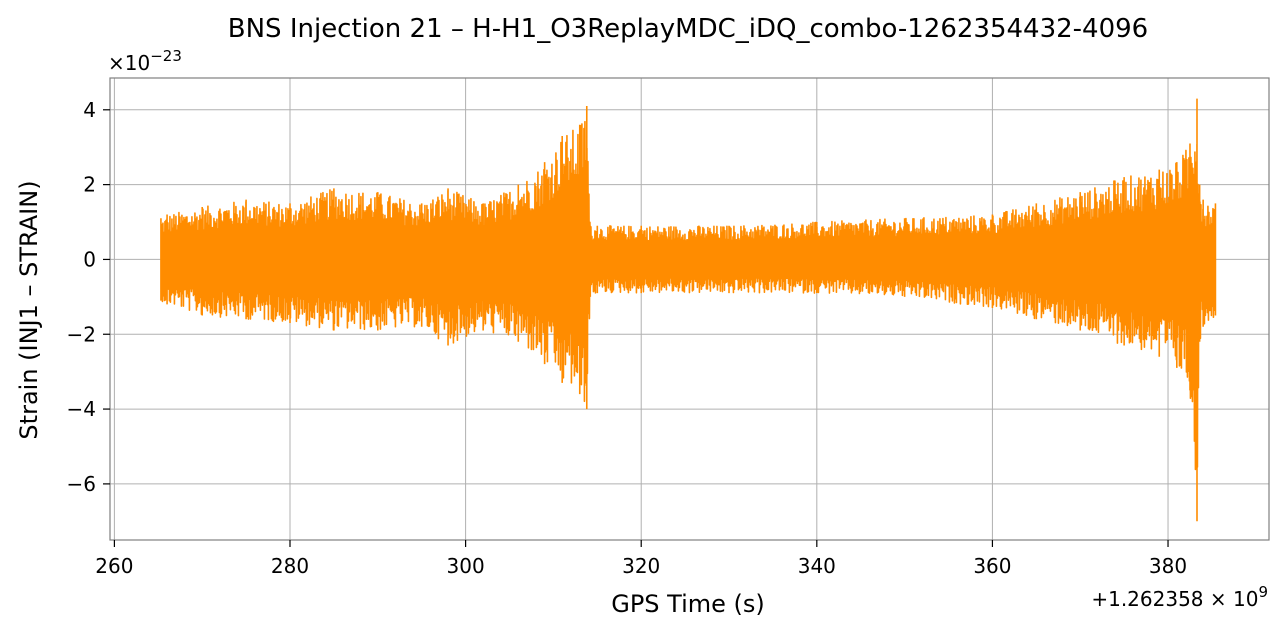 Image resolution: width=1284 pixels, height=633 pixels. I want to click on y-axis-label: Strain (INJ1 – STRAIN), so click(29, 309).